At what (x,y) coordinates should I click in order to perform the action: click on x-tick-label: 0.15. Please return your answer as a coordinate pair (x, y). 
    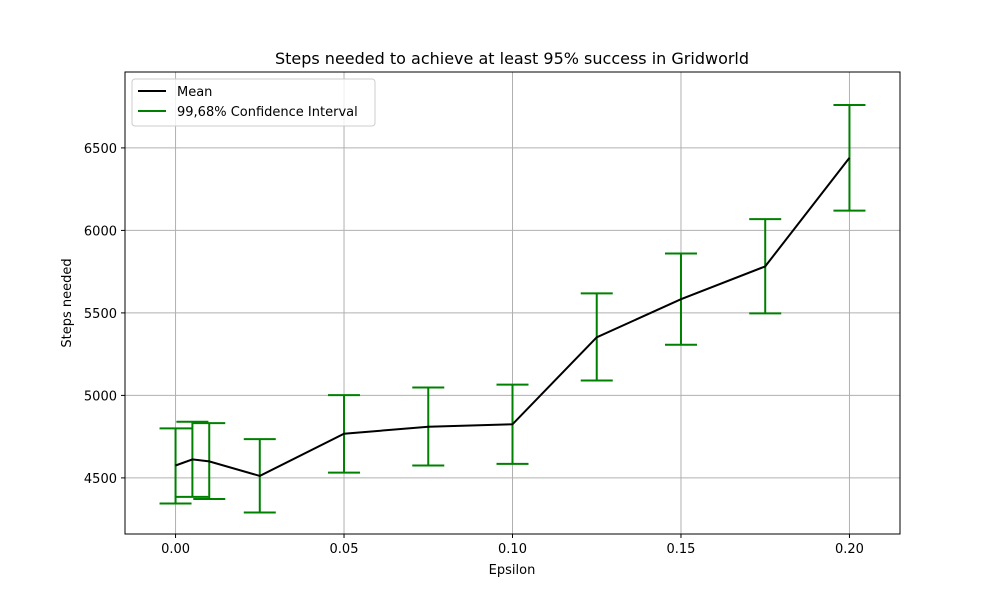
    Looking at the image, I should click on (681, 549).